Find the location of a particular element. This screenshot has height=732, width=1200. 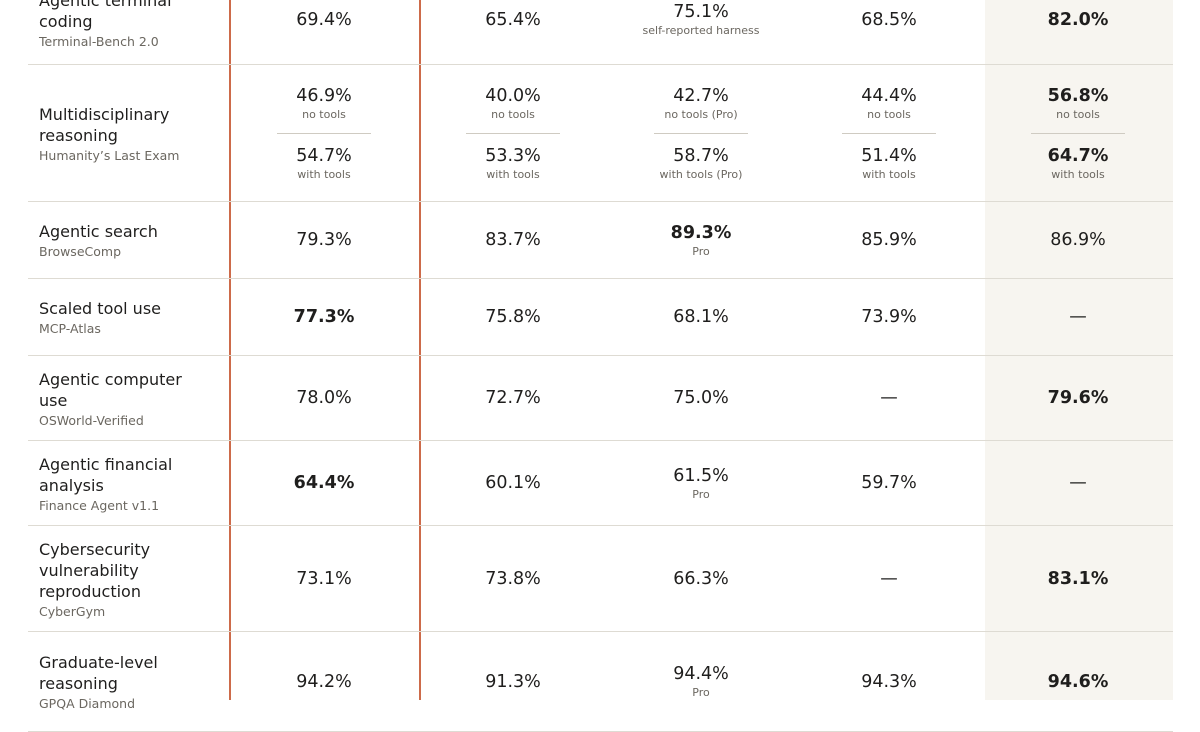

score-value: 54.7% is located at coordinates (324, 155).